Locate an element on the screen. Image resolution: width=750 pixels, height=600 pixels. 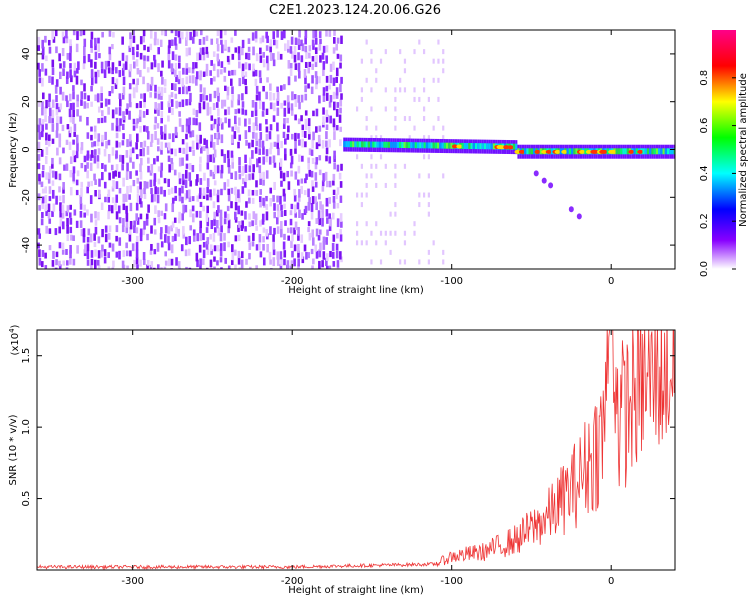
y-tick-label: -20 is located at coordinates (26, 197).